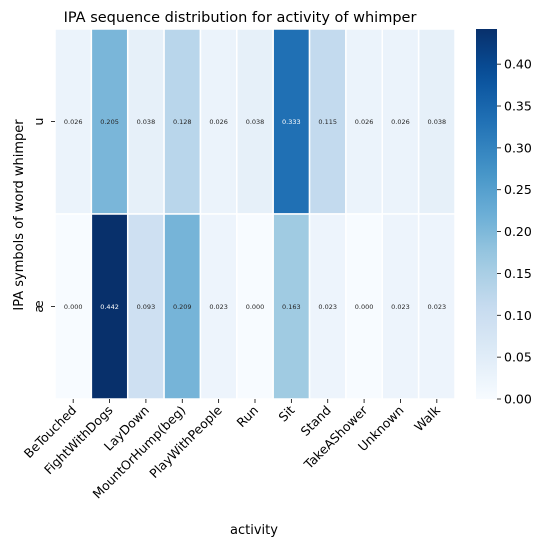  What do you see at coordinates (518, 64) in the screenshot?
I see `colorbar-tick-label: 0.40` at bounding box center [518, 64].